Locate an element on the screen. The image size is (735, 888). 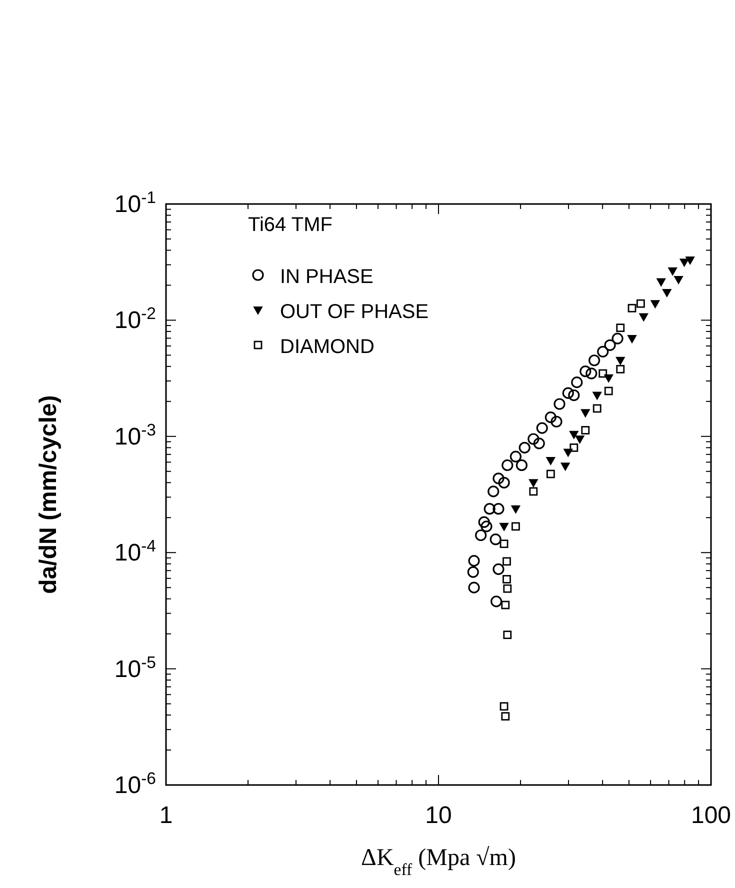
legend-label: DIAMOND is located at coordinates (327, 347).